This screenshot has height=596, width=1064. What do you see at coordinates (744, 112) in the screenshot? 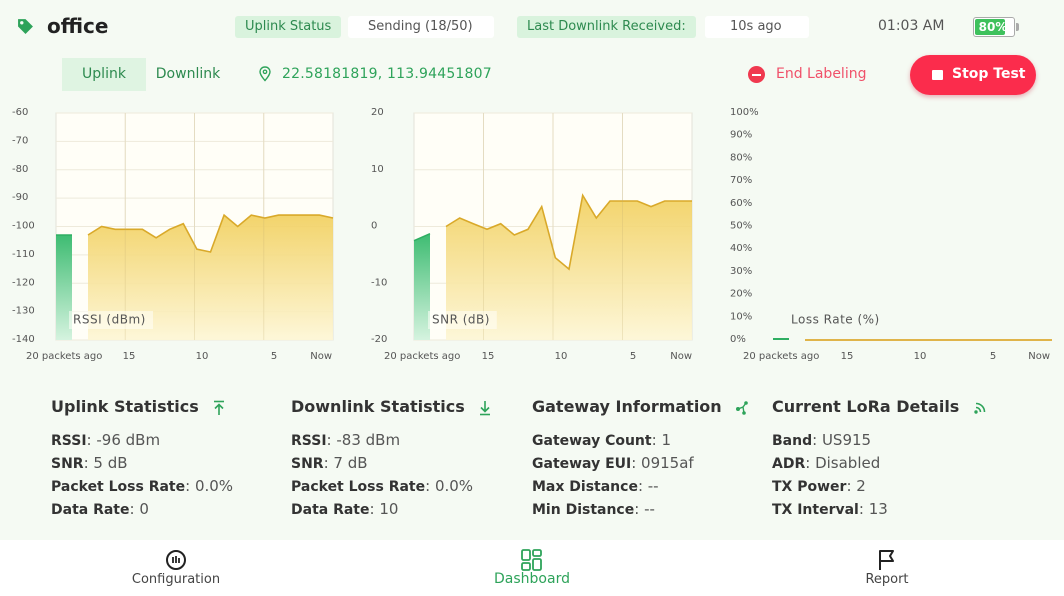
I see `loss-y-tick-label: 100%` at bounding box center [744, 112].